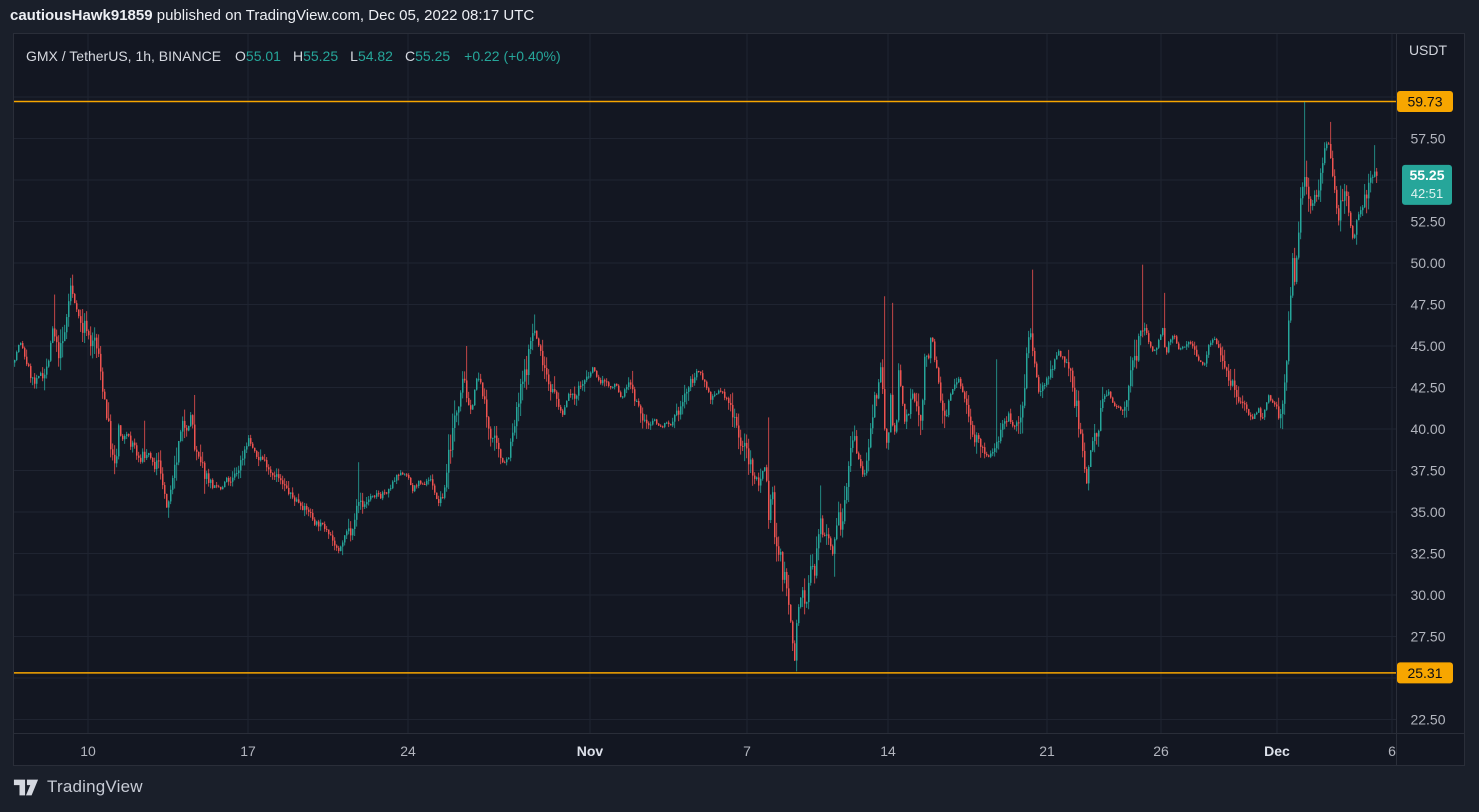  Describe the element at coordinates (1427, 637) in the screenshot. I see `svg-text: 27.50` at that location.